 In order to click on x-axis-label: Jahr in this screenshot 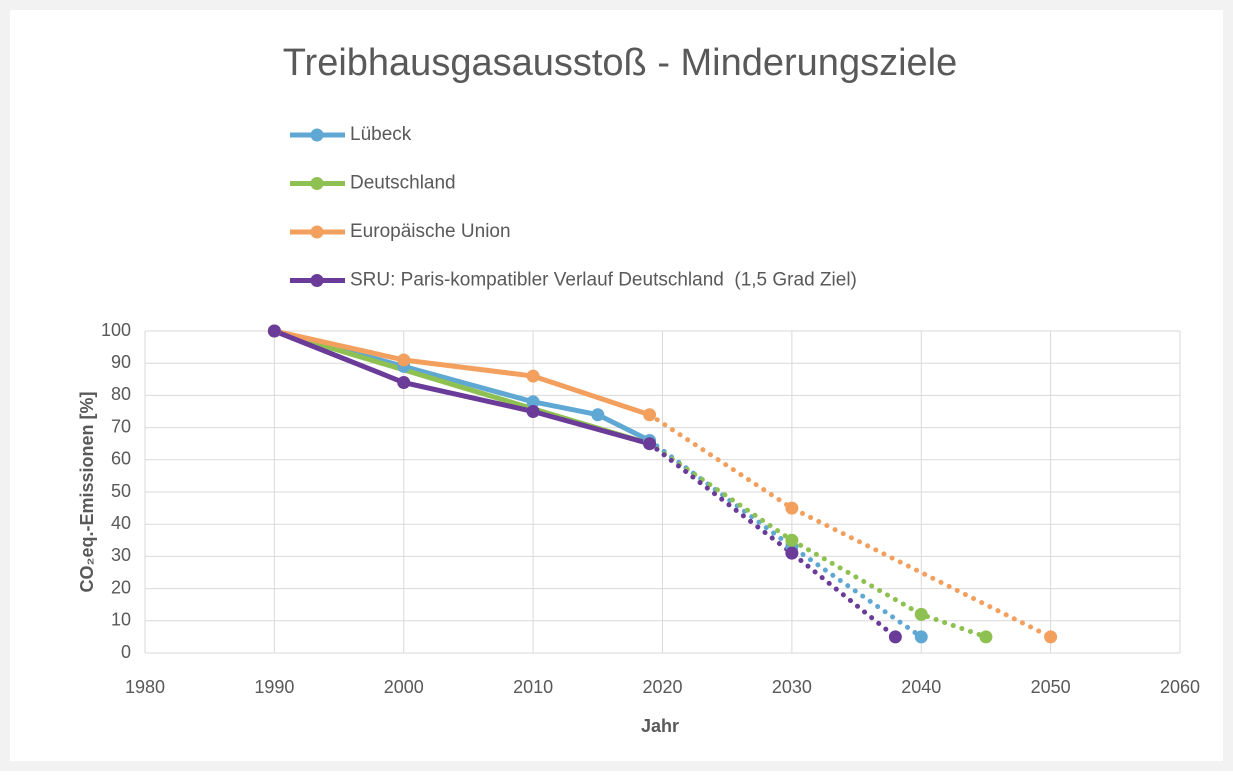, I will do `click(660, 726)`.